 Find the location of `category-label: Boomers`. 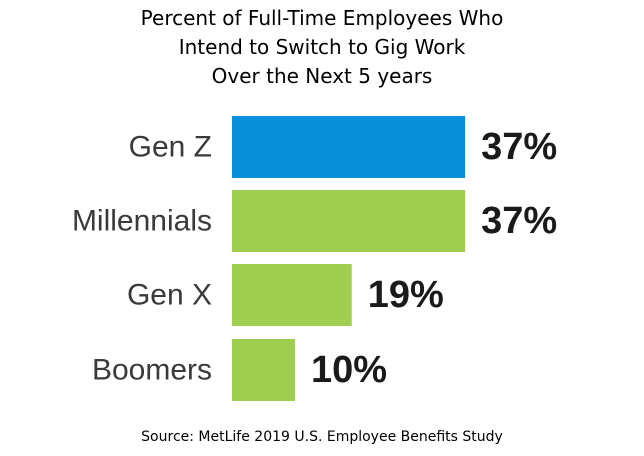

category-label: Boomers is located at coordinates (152, 370).